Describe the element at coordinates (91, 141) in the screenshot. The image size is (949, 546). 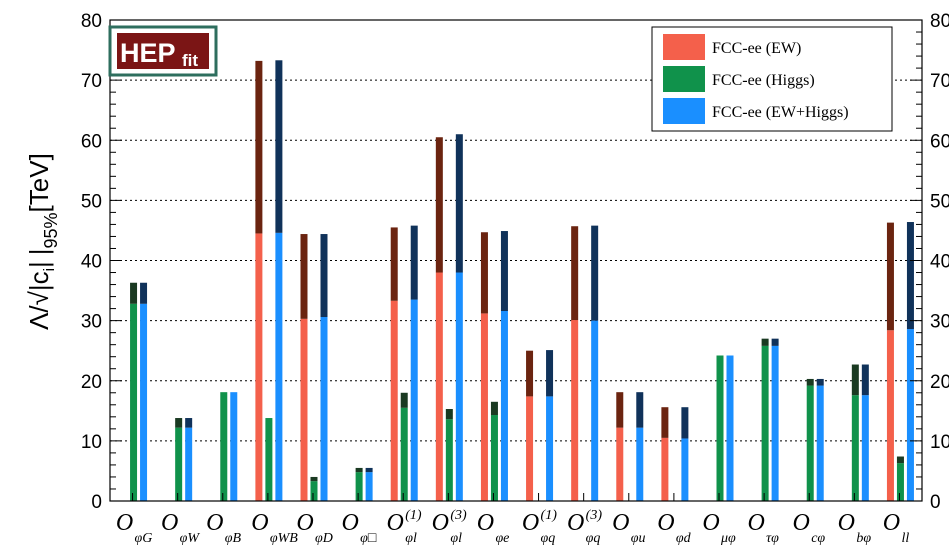
I see `y-tick-label-left: 60` at that location.